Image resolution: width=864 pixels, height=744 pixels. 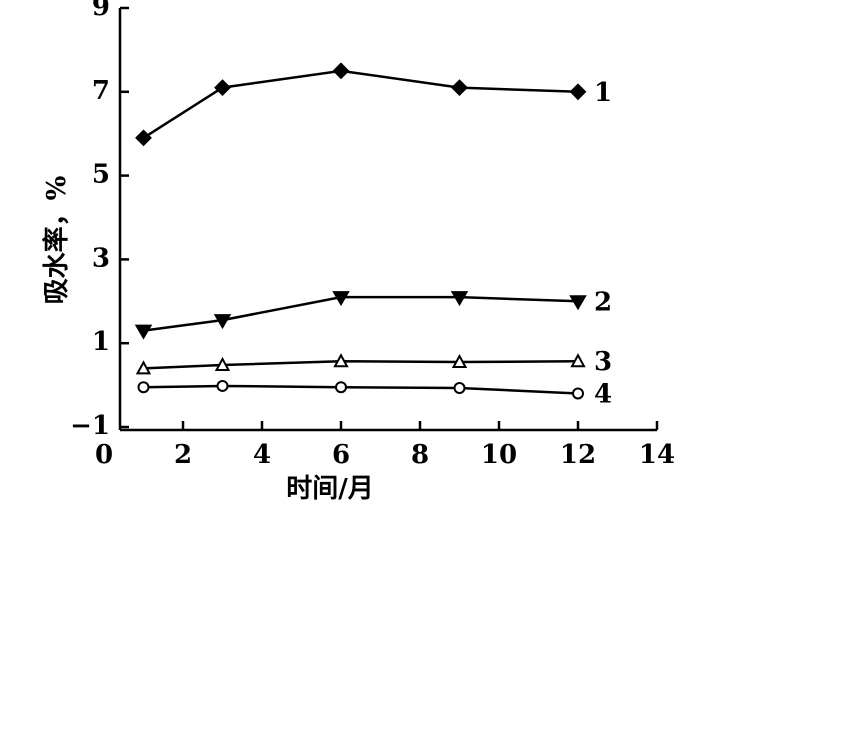 What do you see at coordinates (603, 394) in the screenshot?
I see `series-label: 4` at bounding box center [603, 394].